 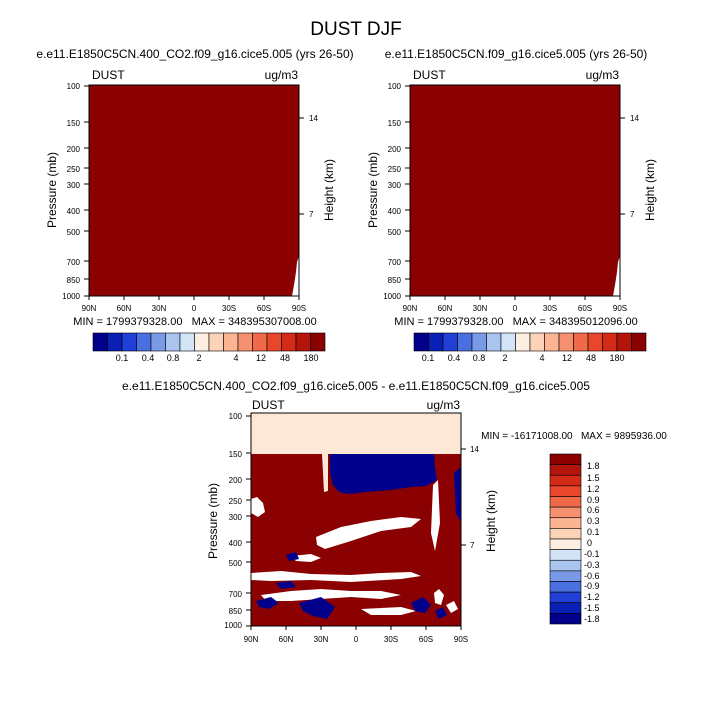 I want to click on y-tick-label: 300, so click(x=74, y=185).